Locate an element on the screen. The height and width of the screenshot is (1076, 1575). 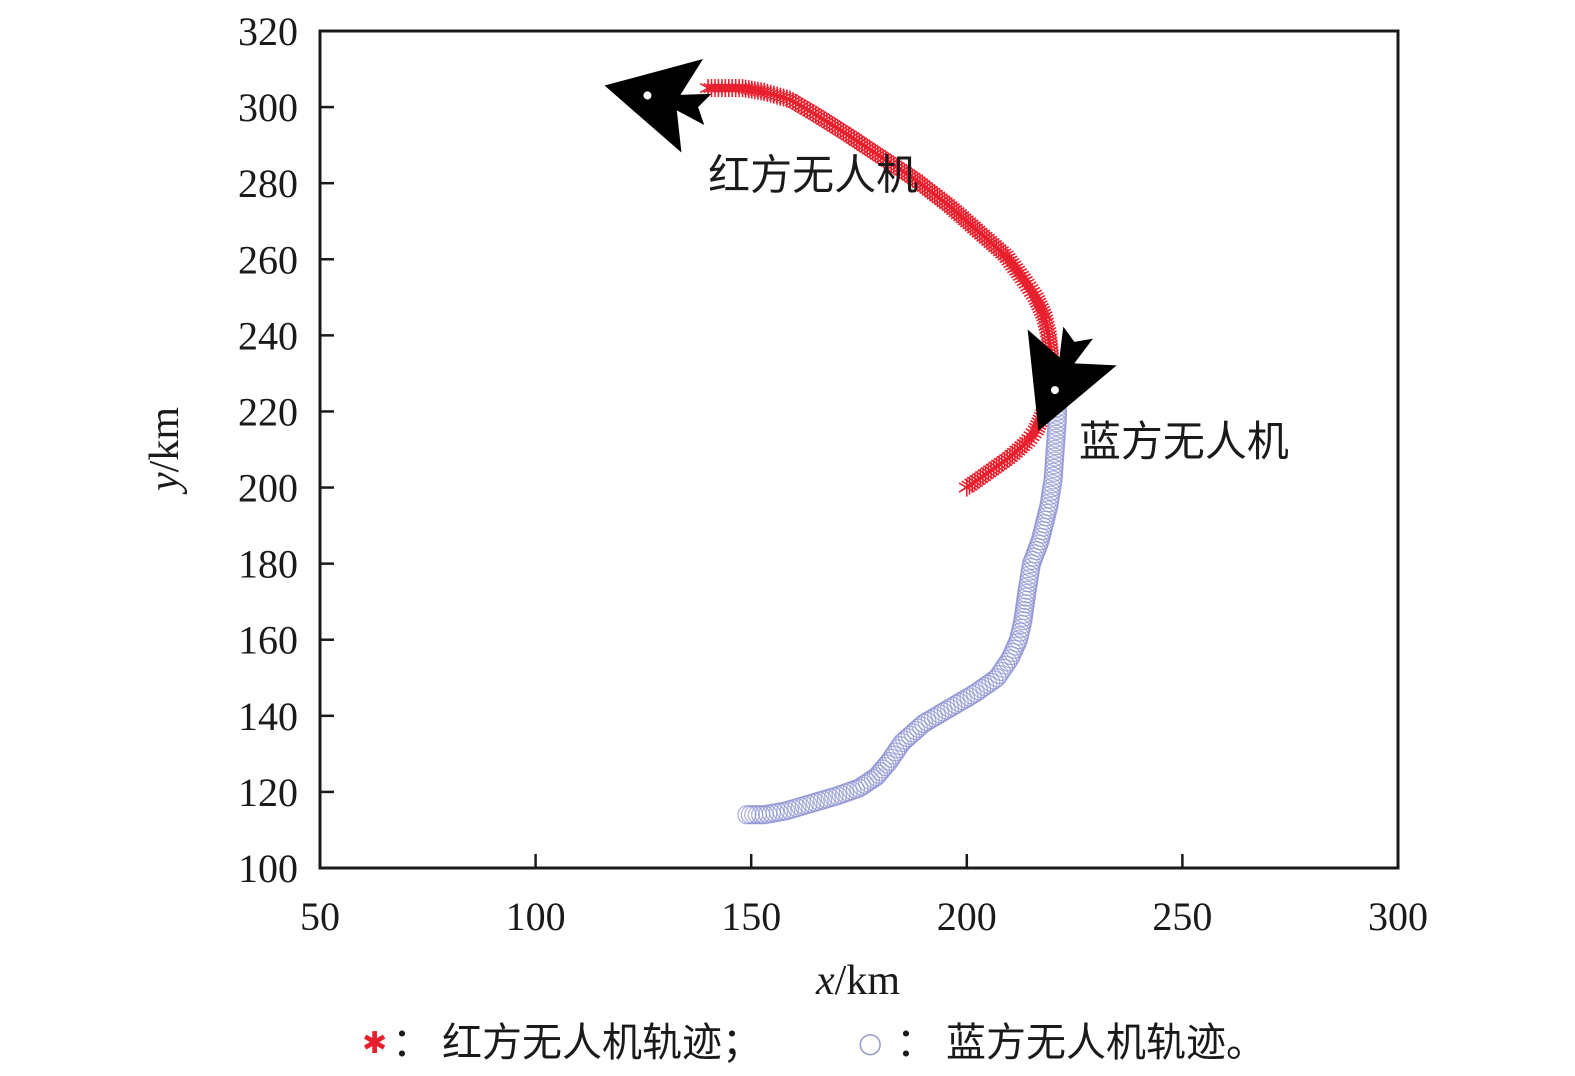
x-tick-label: 150 is located at coordinates (751, 916).